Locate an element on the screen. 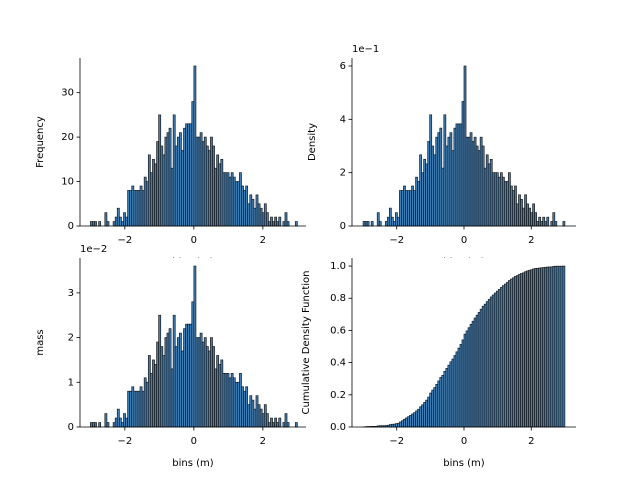 The width and height of the screenshot is (640, 480). y-offset-text: 1e−1 is located at coordinates (365, 49).